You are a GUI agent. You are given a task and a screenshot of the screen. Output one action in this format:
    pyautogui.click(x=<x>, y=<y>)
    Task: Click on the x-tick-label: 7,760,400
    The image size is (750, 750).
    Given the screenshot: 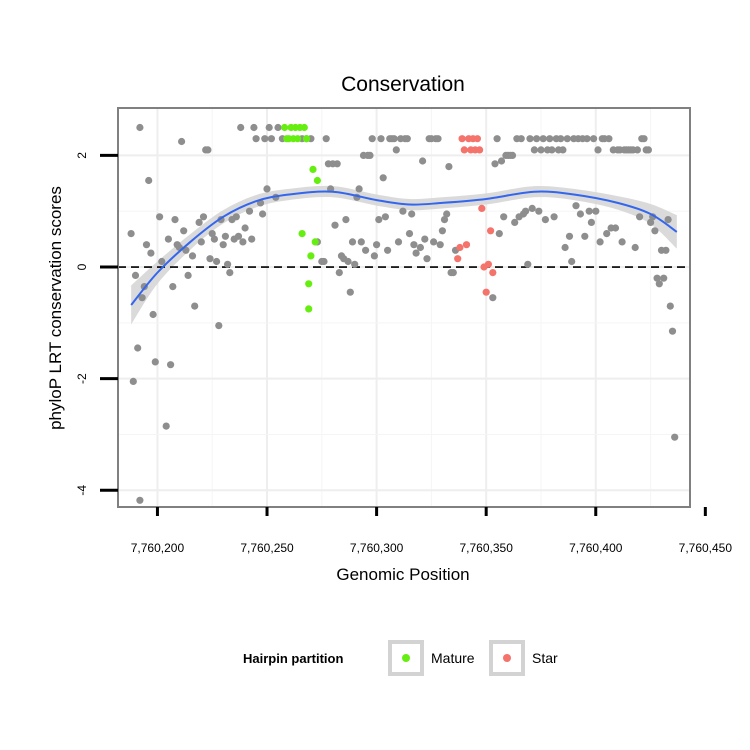 What is the action you would take?
    pyautogui.click(x=596, y=548)
    